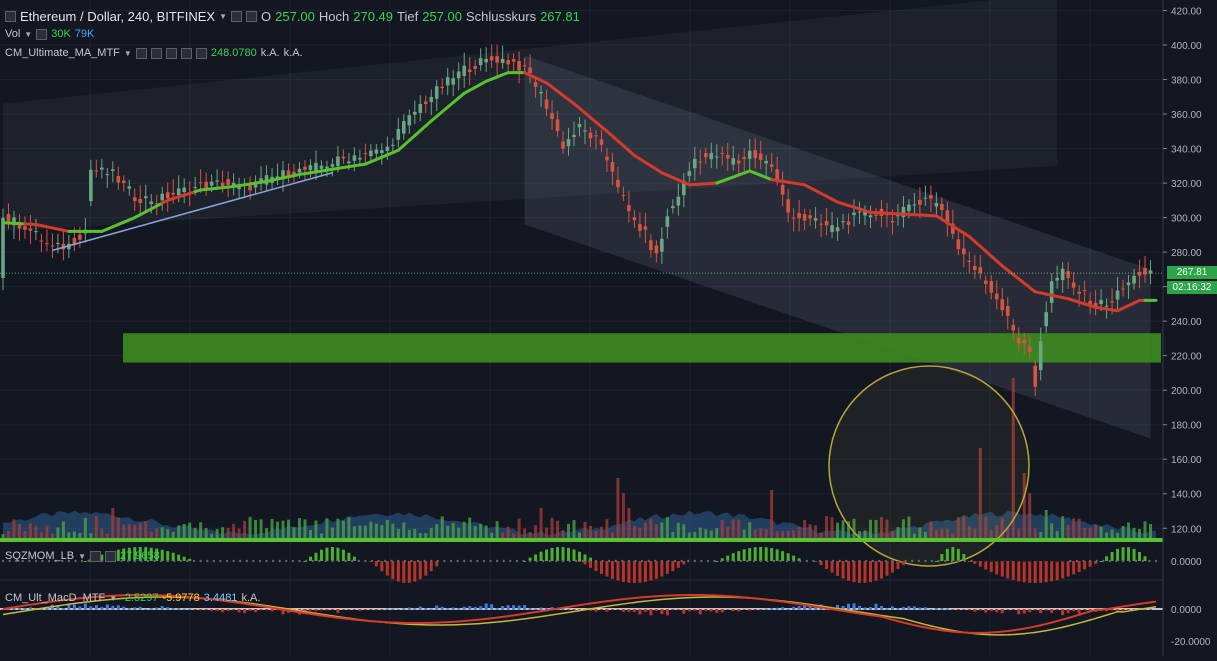 The width and height of the screenshot is (1217, 661). I want to click on macd-label: CM_Ult_MacD_MTF, so click(55, 598).